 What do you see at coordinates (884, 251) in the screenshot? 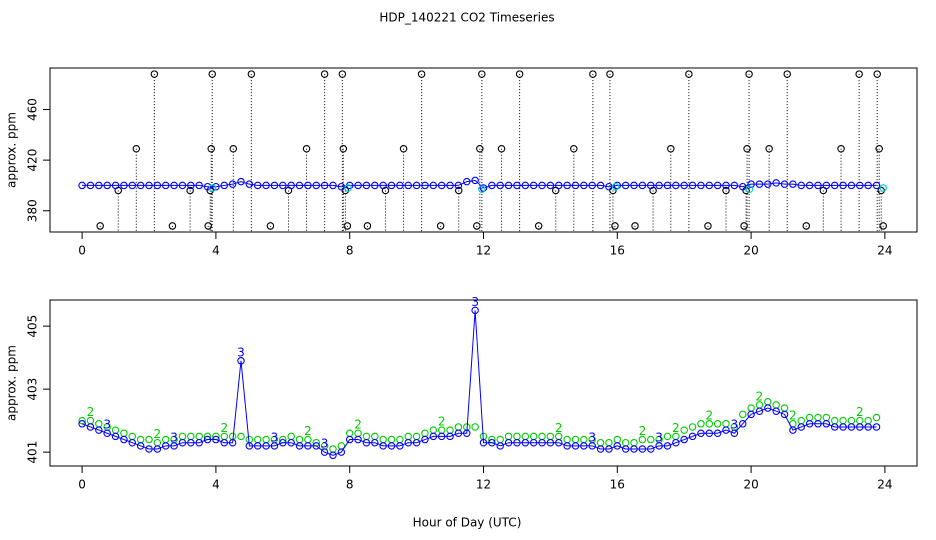
I see `x-tick-label: 24` at bounding box center [884, 251].